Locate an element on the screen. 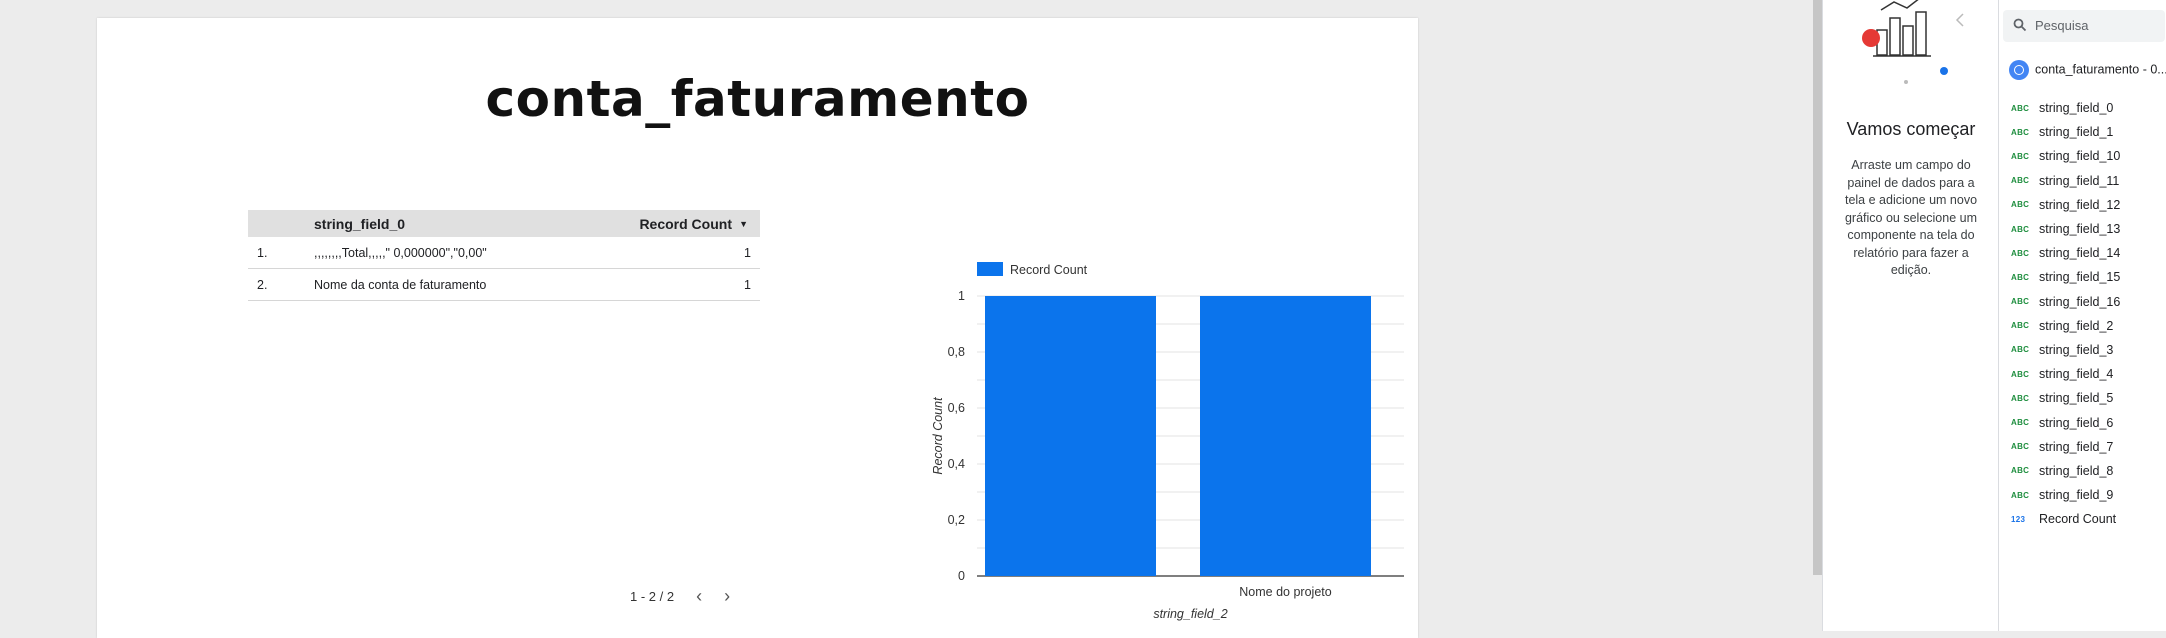  field-name: string_field_10 is located at coordinates (2080, 156).